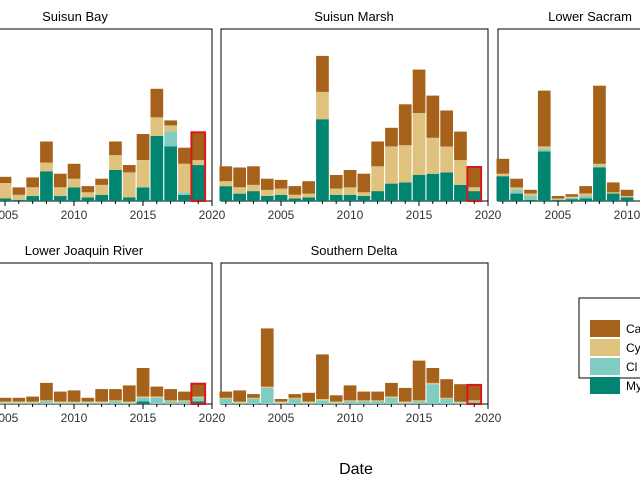  What do you see at coordinates (75, 16) in the screenshot?
I see `panel-title: Suisun Bay` at bounding box center [75, 16].